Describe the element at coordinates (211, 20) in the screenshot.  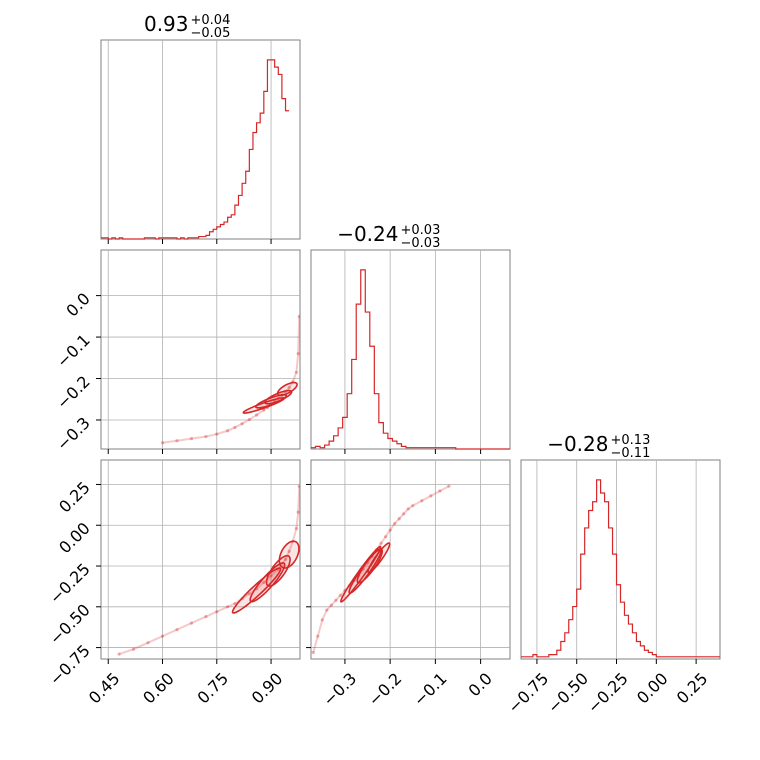
I see `panel-title-plus: +0.04` at that location.